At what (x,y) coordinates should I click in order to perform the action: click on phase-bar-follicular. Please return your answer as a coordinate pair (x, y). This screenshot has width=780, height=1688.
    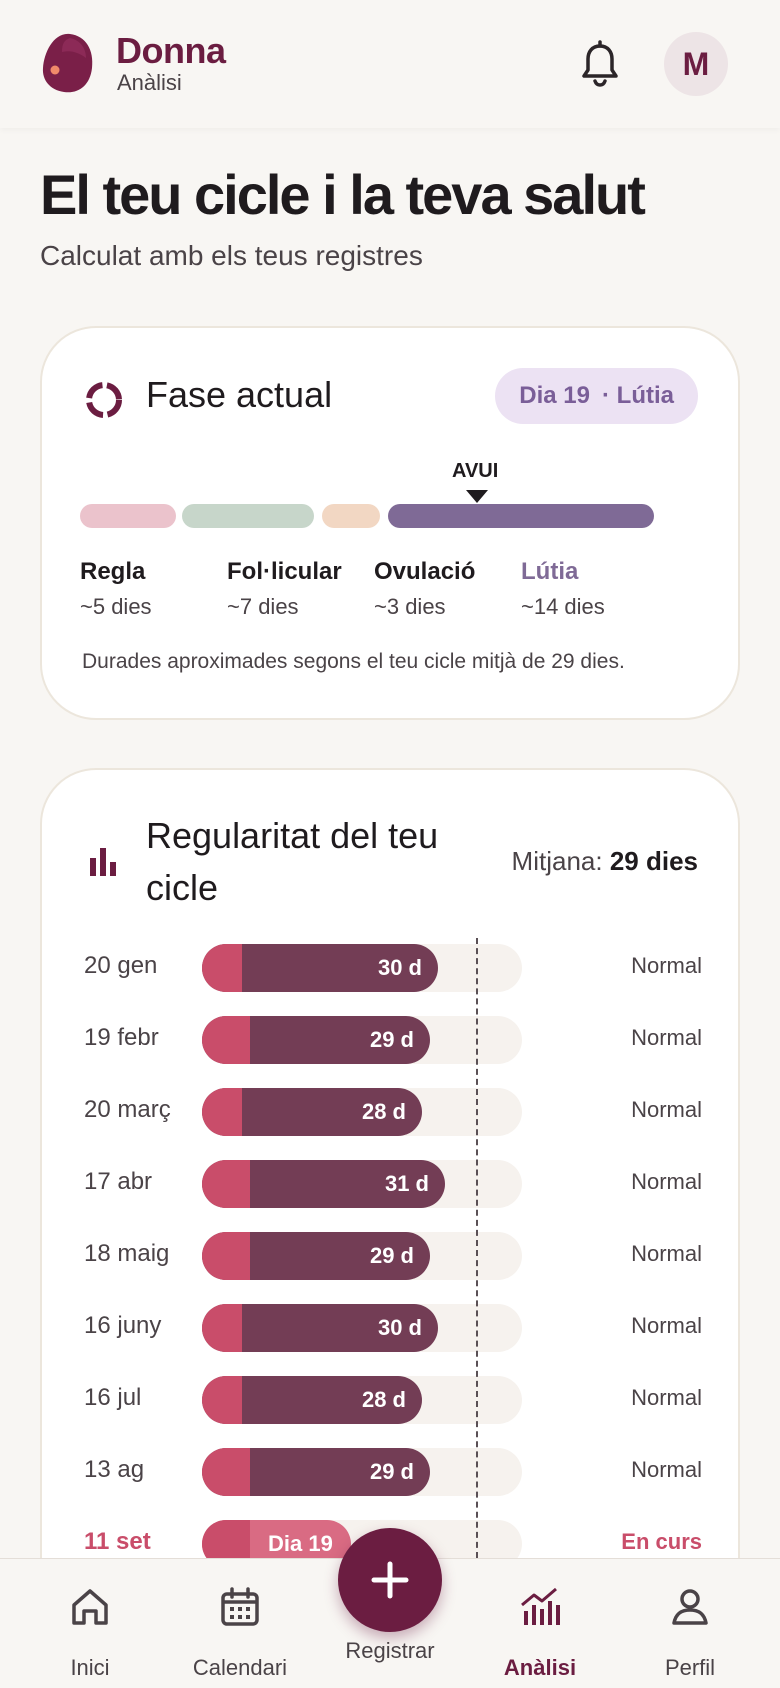
    Looking at the image, I should click on (248, 516).